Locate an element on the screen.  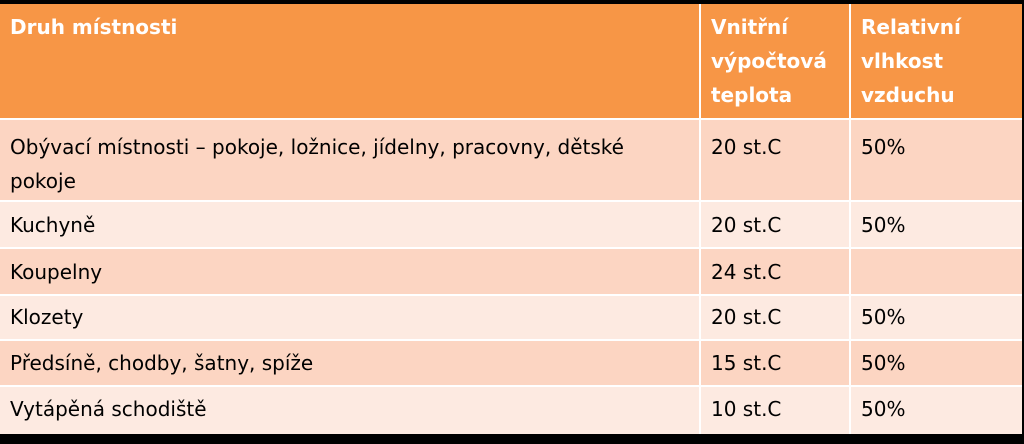
table-row: Vytápěná schodiště 10 st.C 50% is located at coordinates (511, 410).